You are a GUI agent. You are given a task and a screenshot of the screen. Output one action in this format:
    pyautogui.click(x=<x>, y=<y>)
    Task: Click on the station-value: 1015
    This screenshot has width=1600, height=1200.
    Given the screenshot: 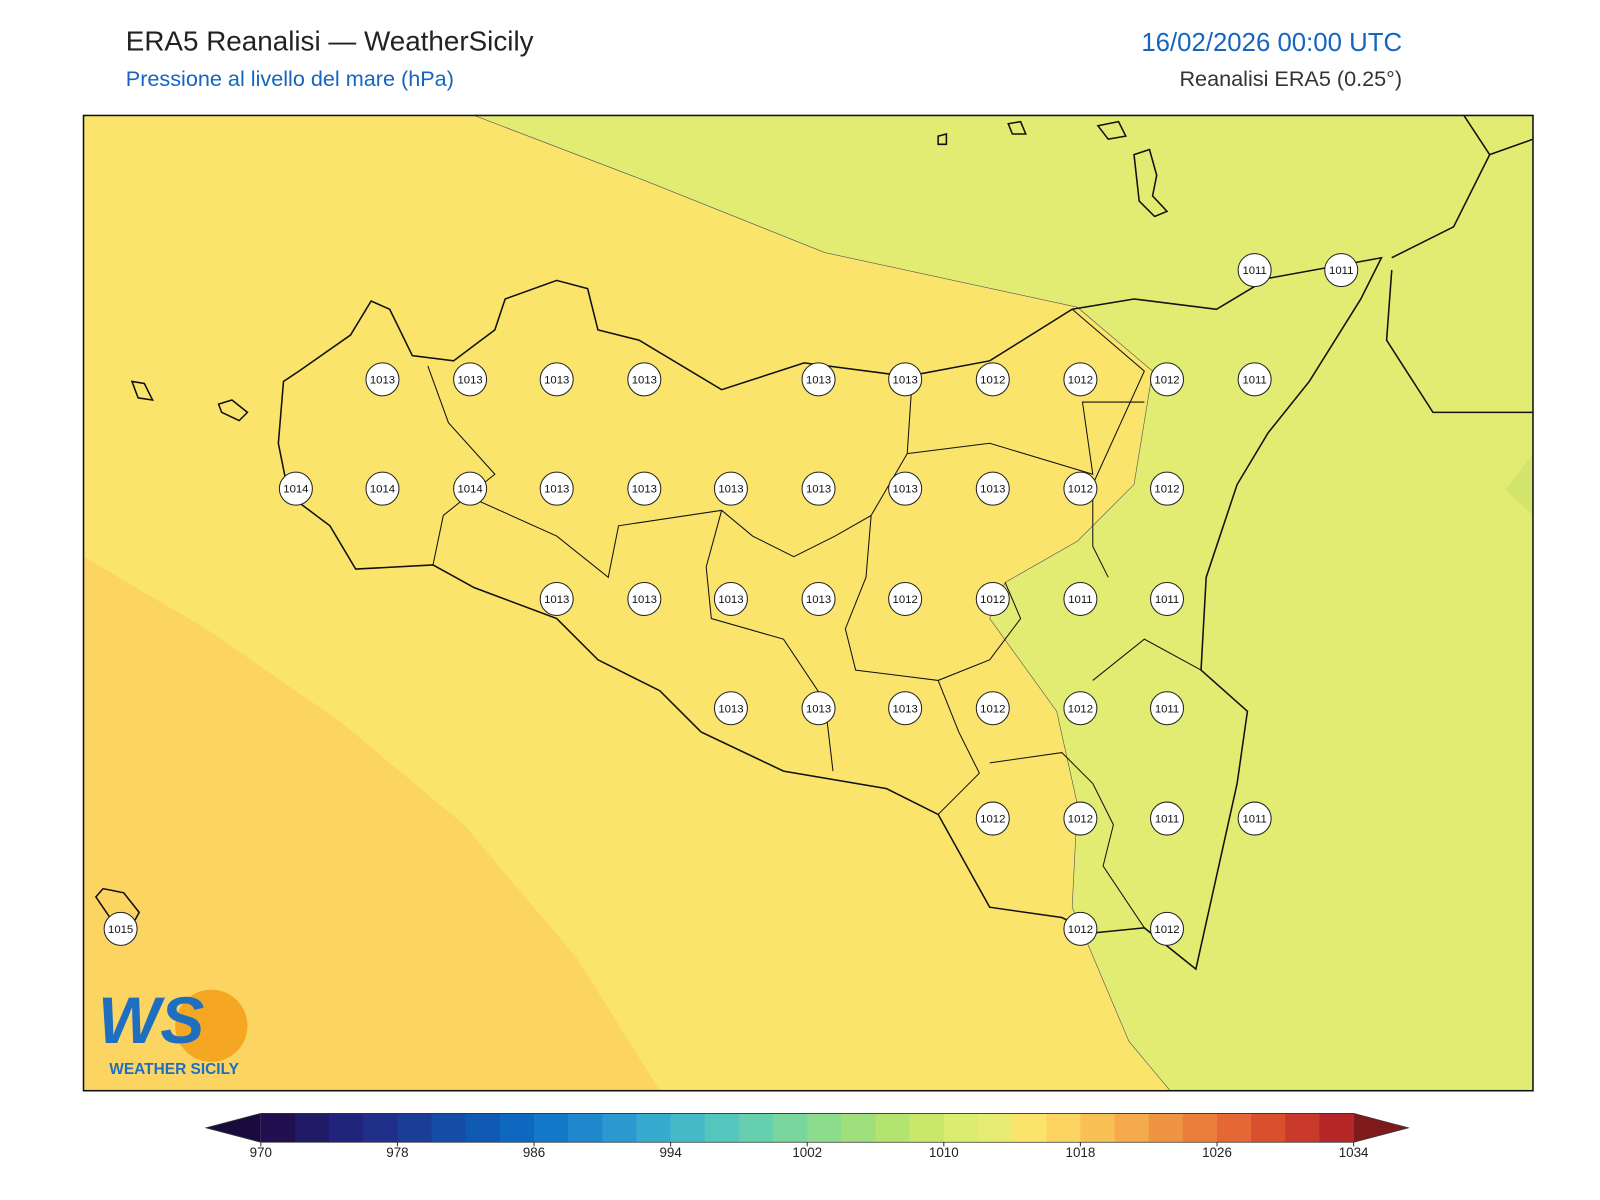 What is the action you would take?
    pyautogui.click(x=120, y=930)
    